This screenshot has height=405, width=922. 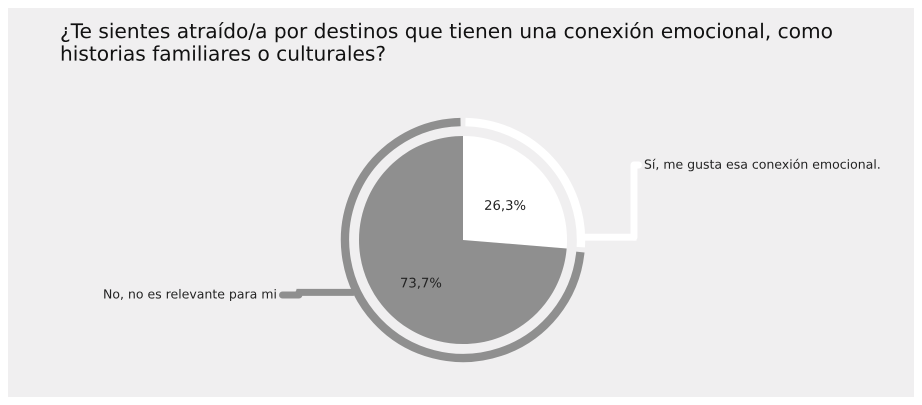 What do you see at coordinates (505, 206) in the screenshot?
I see `data-label: 26,3%` at bounding box center [505, 206].